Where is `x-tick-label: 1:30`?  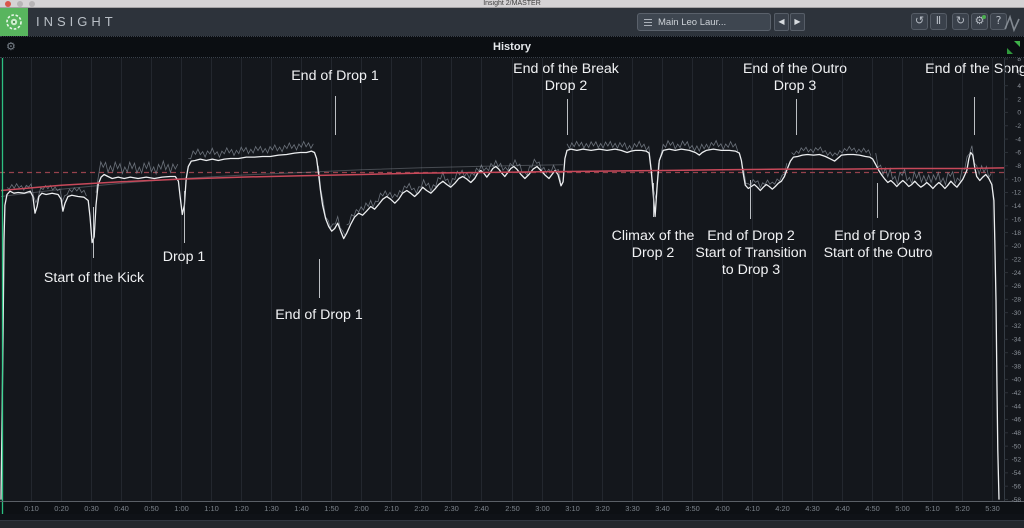
x-tick-label: 1:30 is located at coordinates (271, 508).